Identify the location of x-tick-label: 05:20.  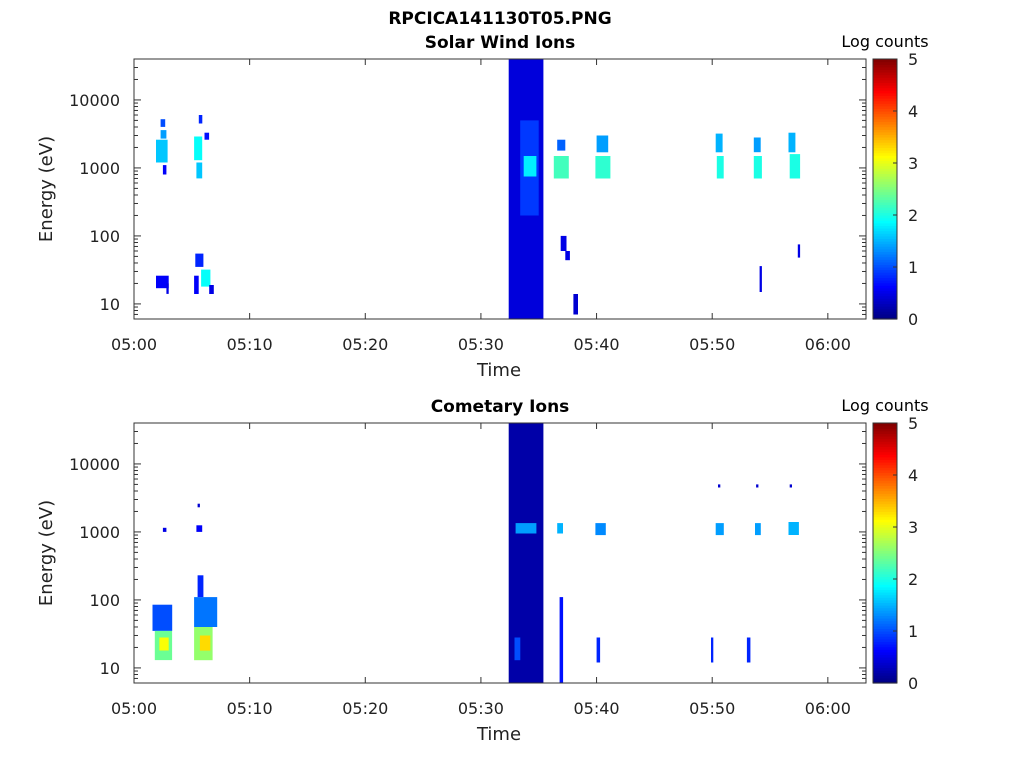
(365, 708).